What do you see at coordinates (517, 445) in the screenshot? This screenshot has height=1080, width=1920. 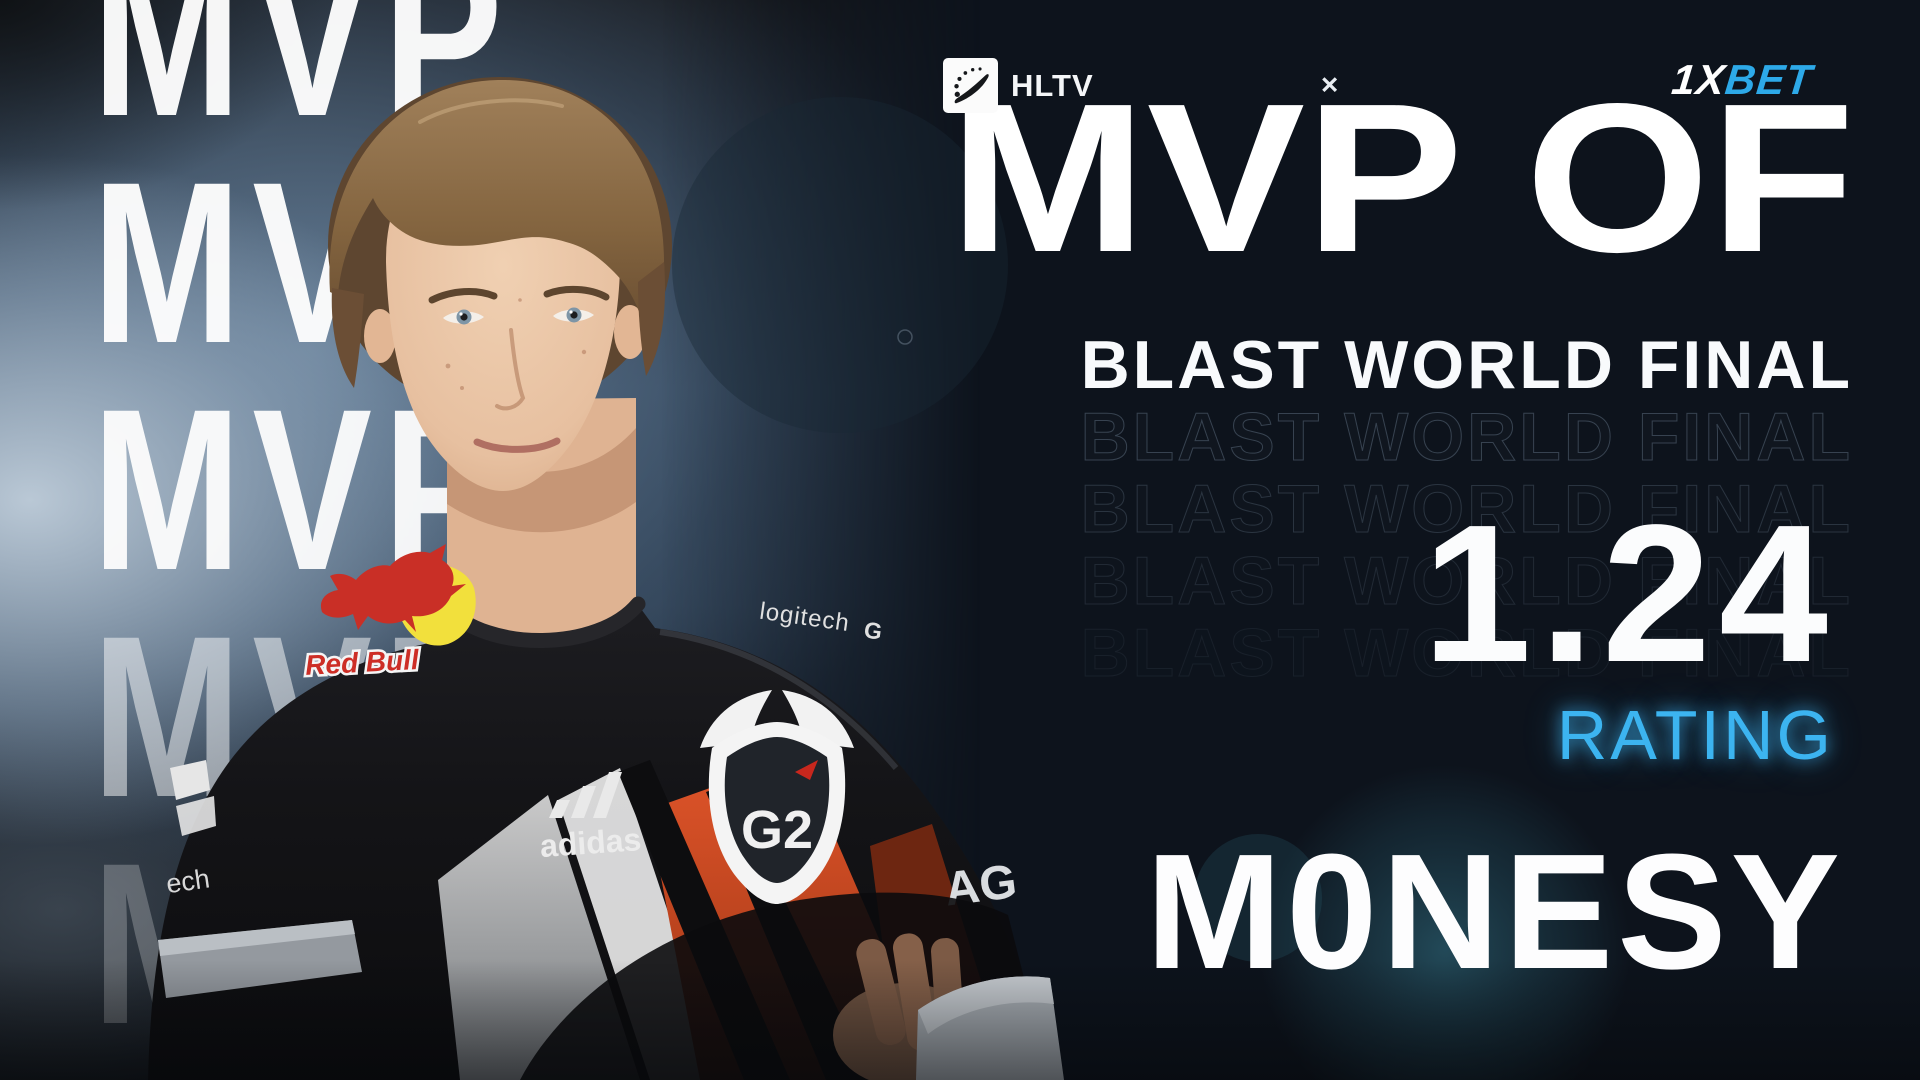 I see `player-mouth` at bounding box center [517, 445].